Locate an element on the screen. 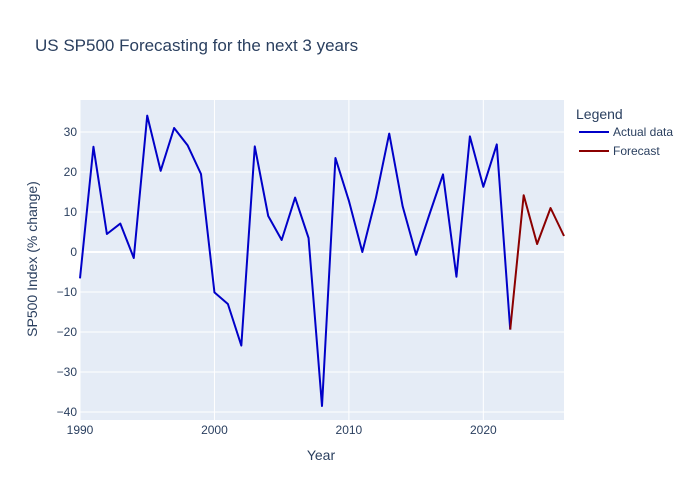  legend-title: Legend is located at coordinates (599, 114).